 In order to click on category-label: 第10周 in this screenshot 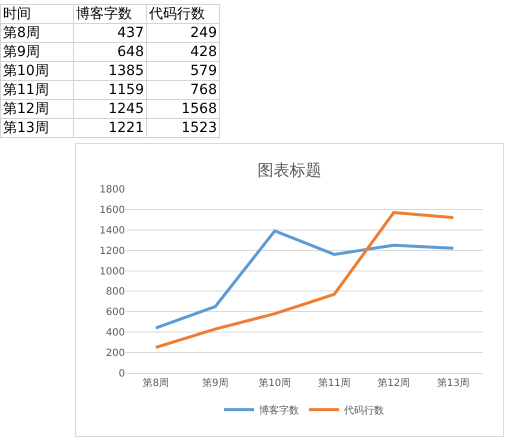, I will do `click(37, 71)`.